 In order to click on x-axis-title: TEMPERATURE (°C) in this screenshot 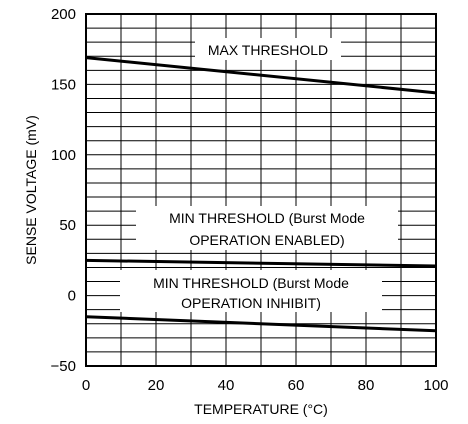, I will do `click(261, 409)`.